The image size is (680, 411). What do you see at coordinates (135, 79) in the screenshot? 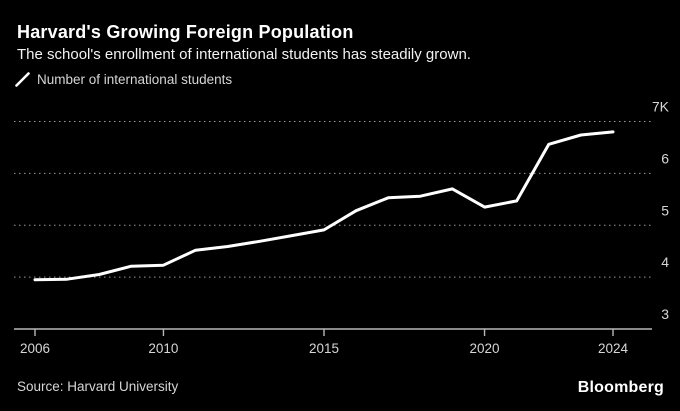
I see `legend-label: Number of international students` at bounding box center [135, 79].